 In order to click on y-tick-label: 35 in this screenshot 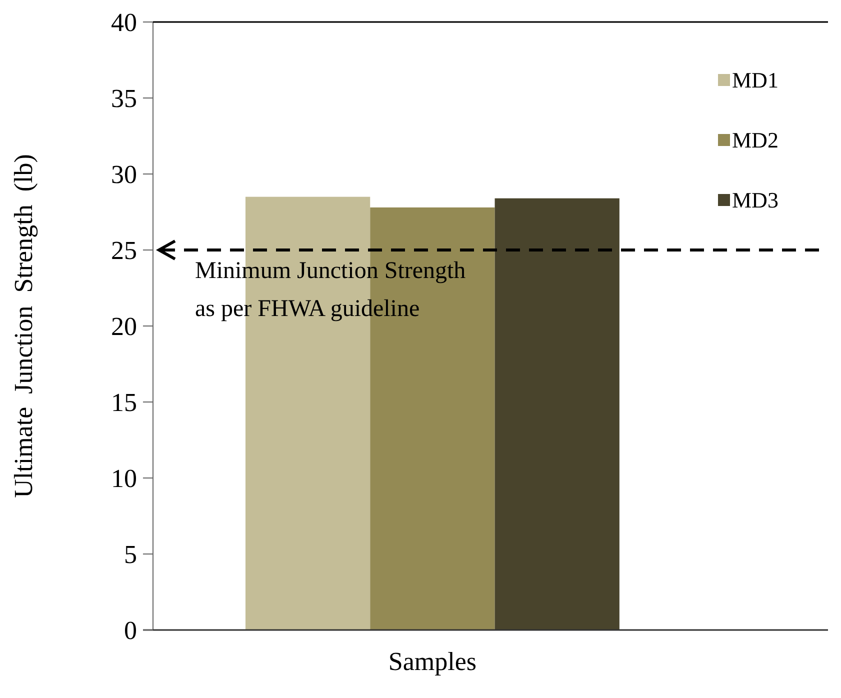, I will do `click(124, 99)`.